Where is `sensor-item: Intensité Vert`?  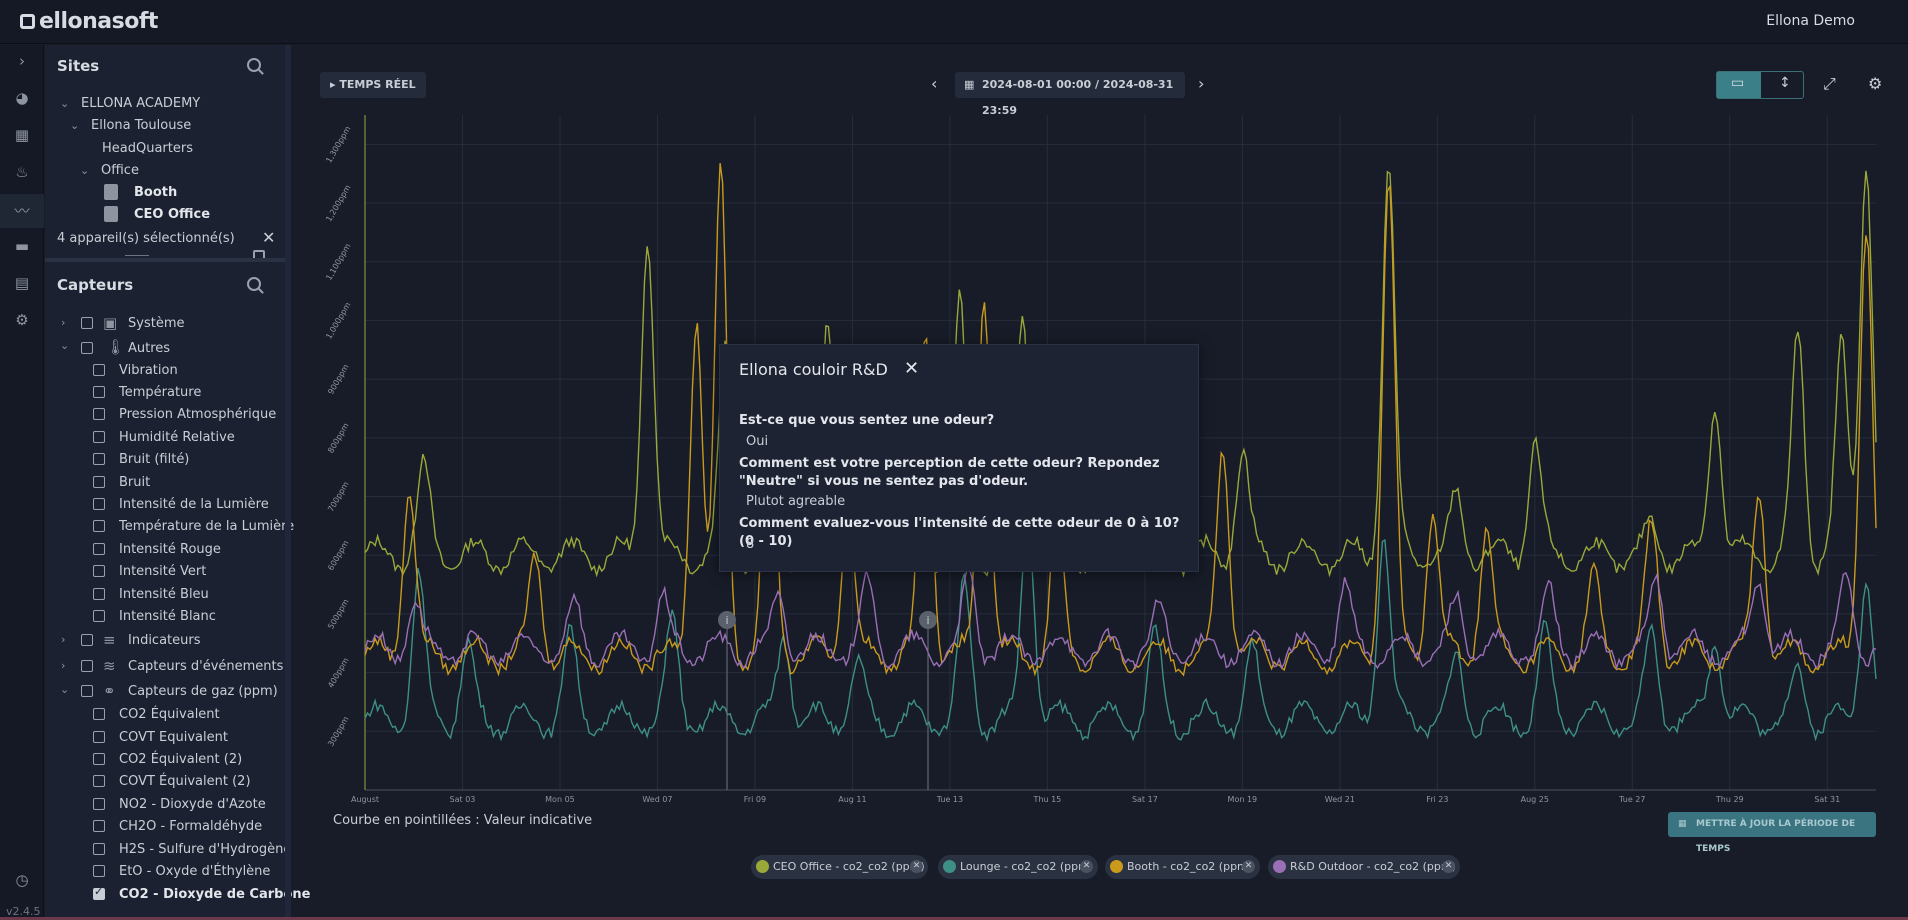
sensor-item: Intensité Vert is located at coordinates (163, 571).